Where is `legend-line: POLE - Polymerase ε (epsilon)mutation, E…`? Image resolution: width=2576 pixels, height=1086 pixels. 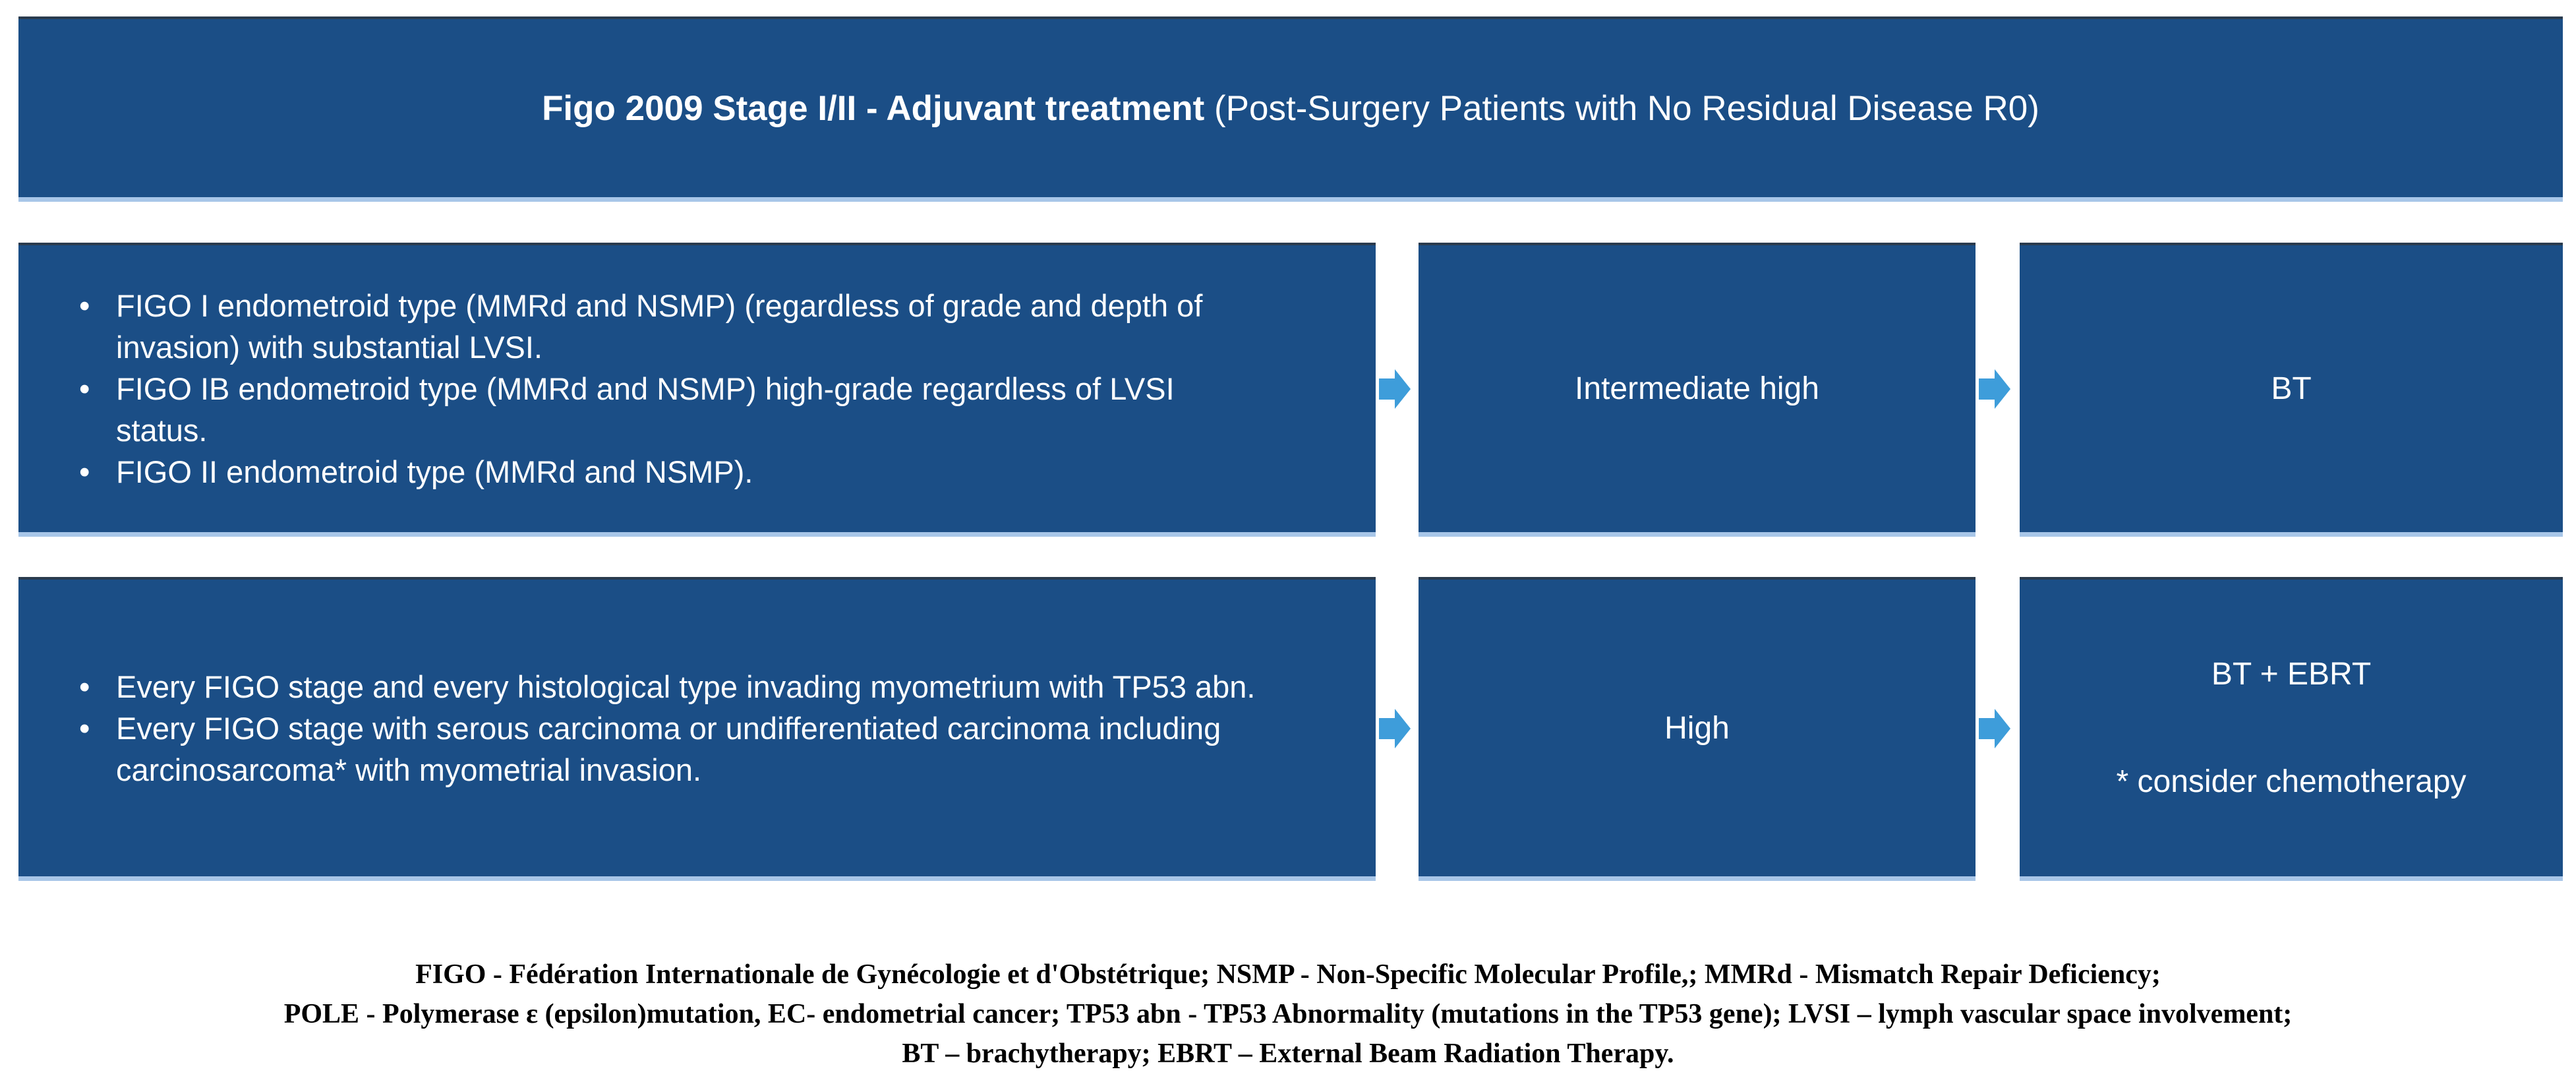
legend-line: POLE - Polymerase ε (epsilon)mutation, E… is located at coordinates (1288, 1014).